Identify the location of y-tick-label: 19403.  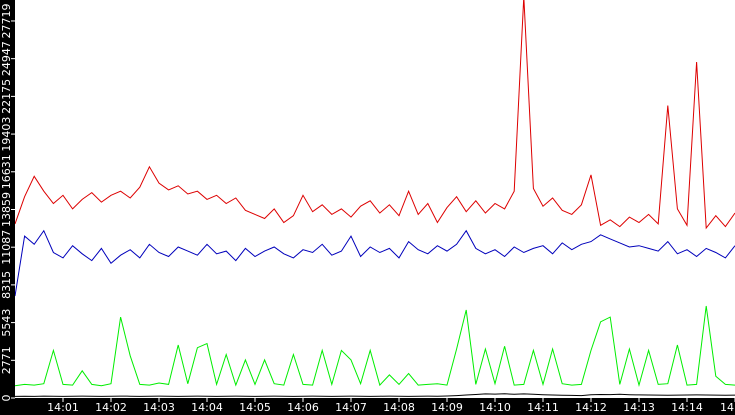
(6, 134).